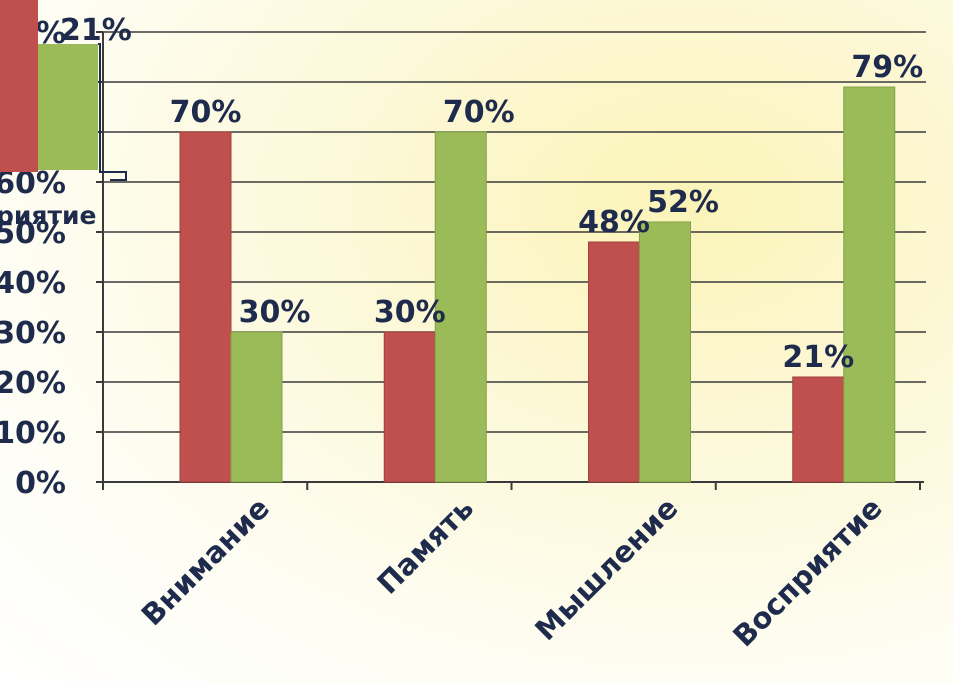  I want to click on data-label: 52%, so click(683, 202).